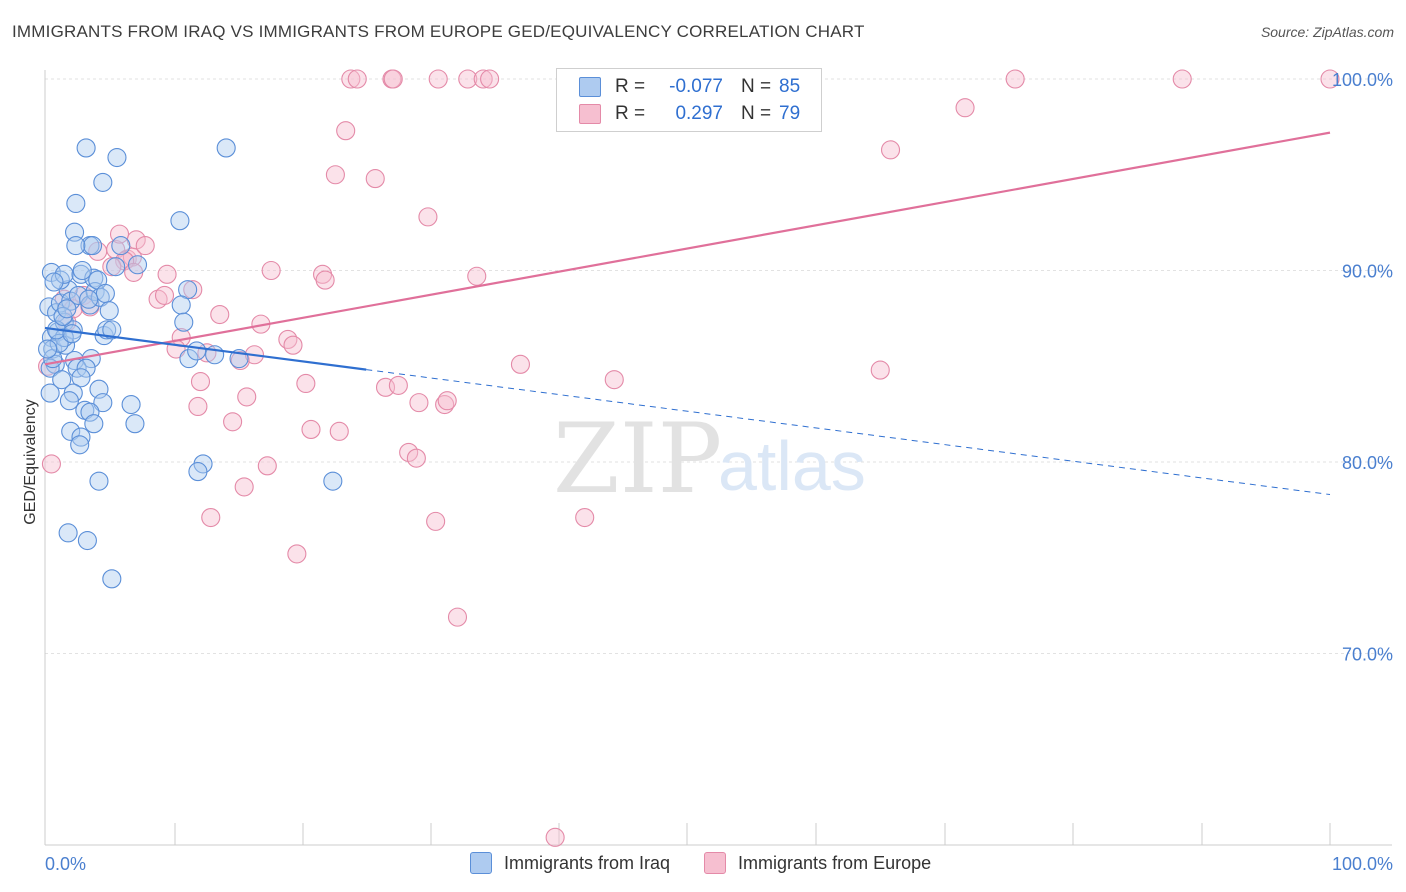 This screenshot has height=892, width=1406. Describe the element at coordinates (590, 87) in the screenshot. I see `iraq-swatch-icon` at that location.